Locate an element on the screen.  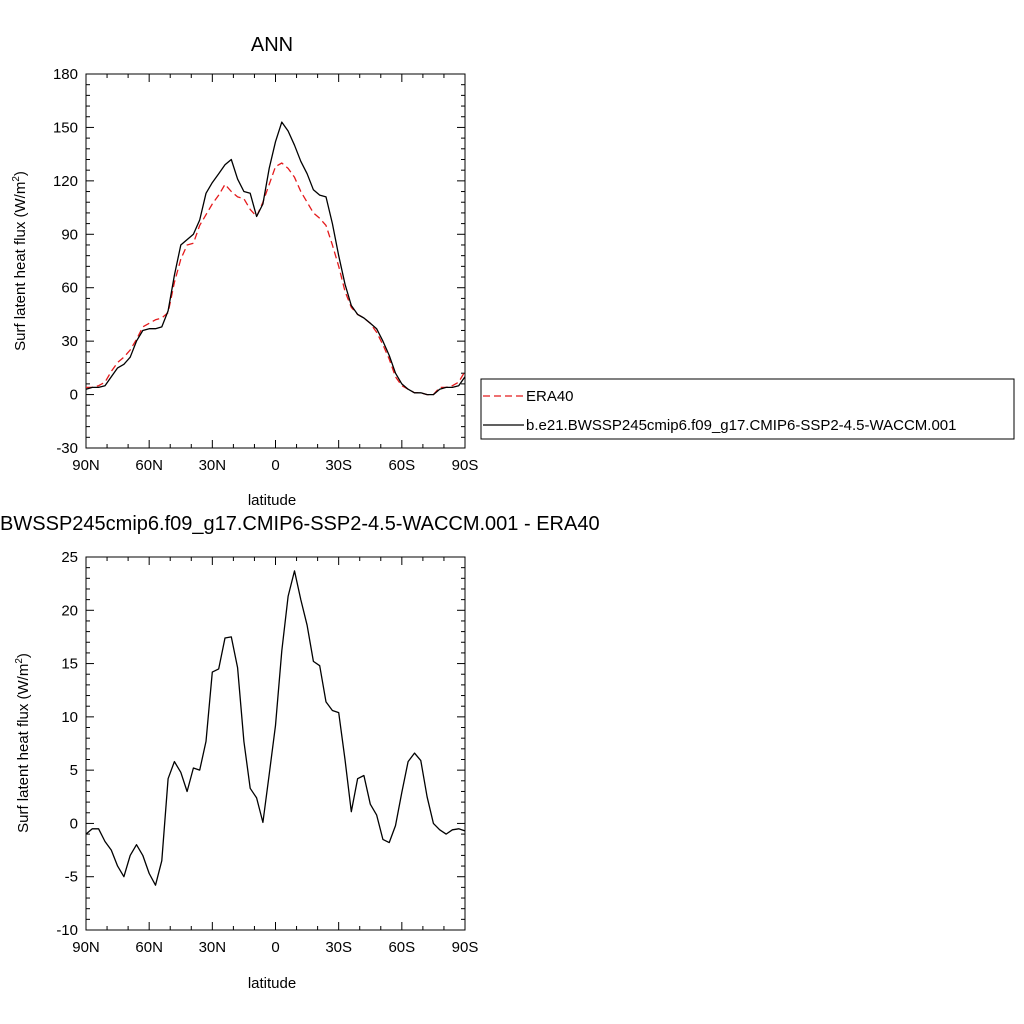
bottom-plot-frame is located at coordinates (275, 743).